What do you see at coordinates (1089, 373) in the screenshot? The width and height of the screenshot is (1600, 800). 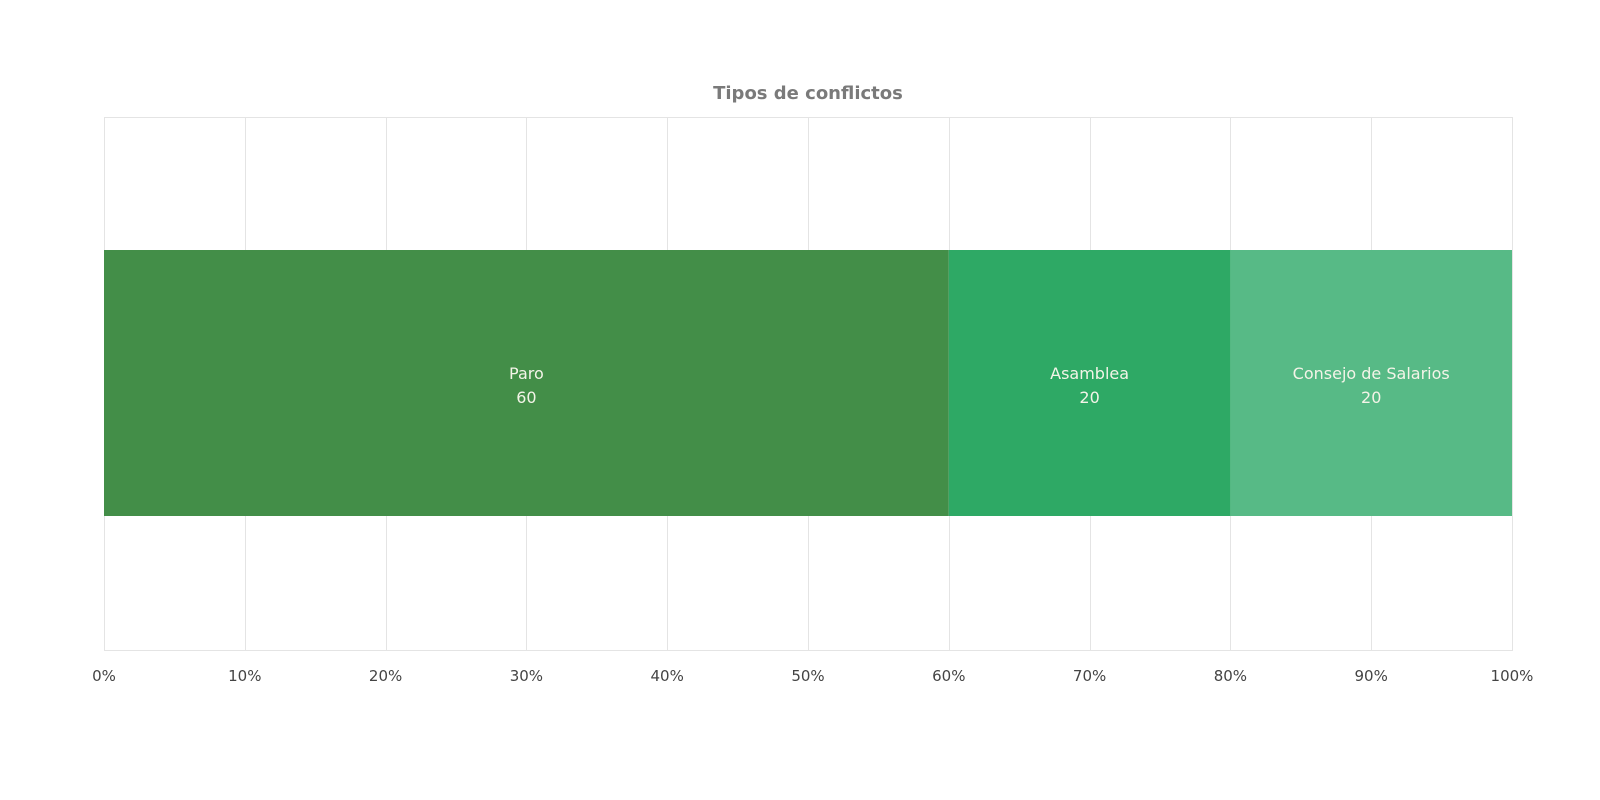 I see `segment-name-label: Asamblea` at bounding box center [1089, 373].